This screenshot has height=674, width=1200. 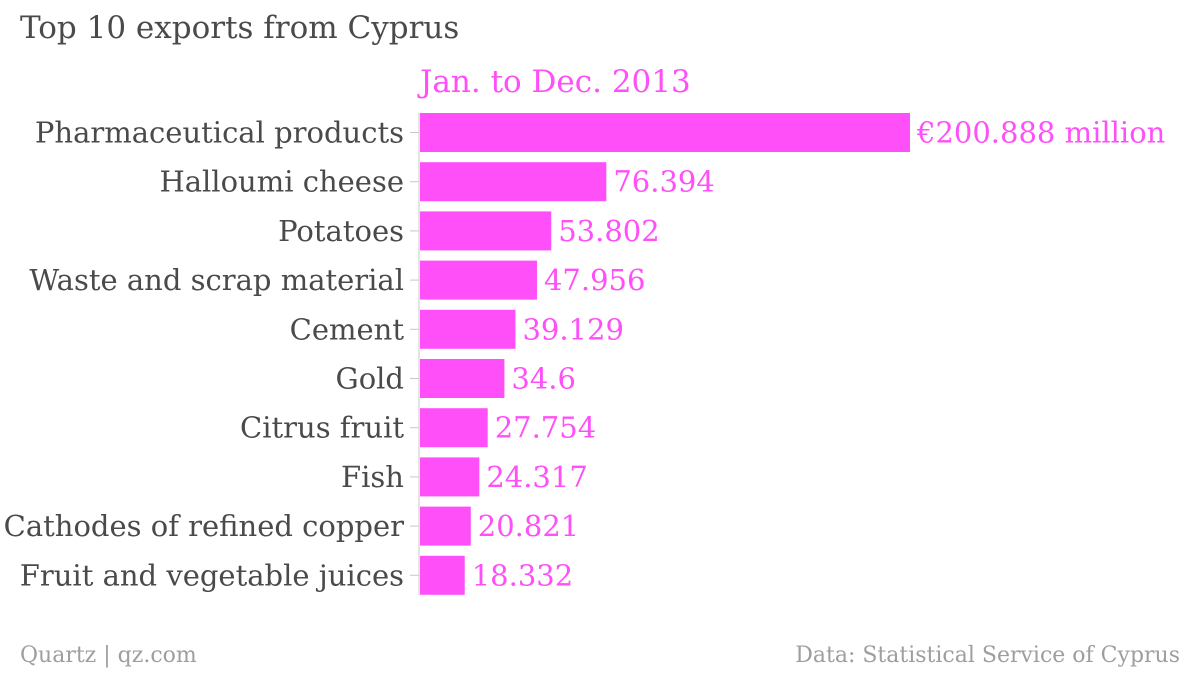 What do you see at coordinates (341, 231) in the screenshot?
I see `category-label: Potatoes` at bounding box center [341, 231].